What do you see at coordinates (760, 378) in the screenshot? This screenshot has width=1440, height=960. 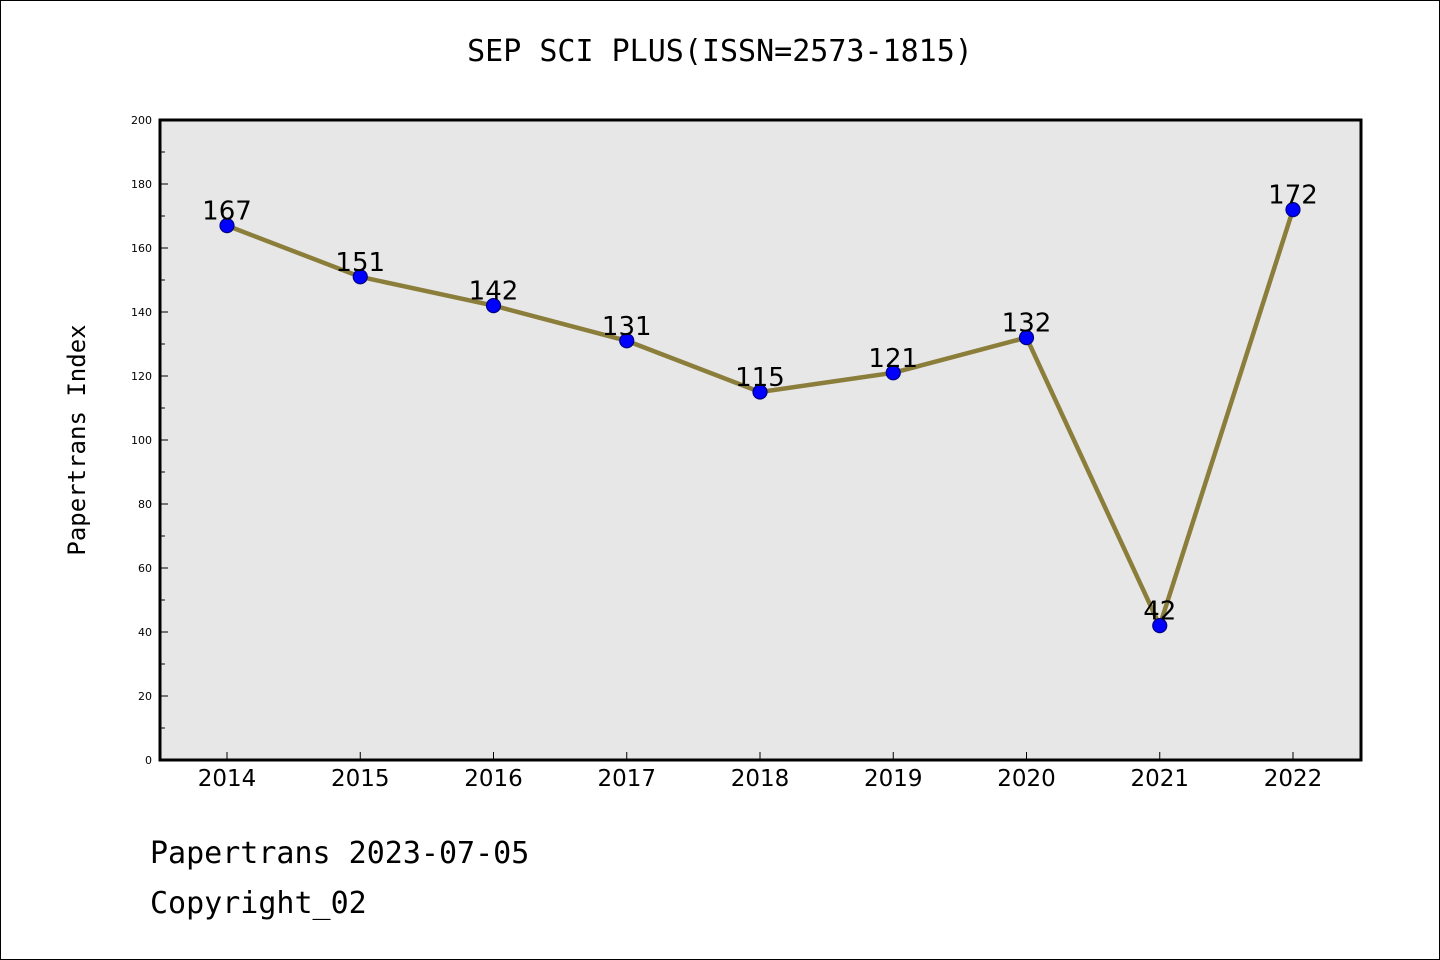 I see `data-point-label: 115` at bounding box center [760, 378].